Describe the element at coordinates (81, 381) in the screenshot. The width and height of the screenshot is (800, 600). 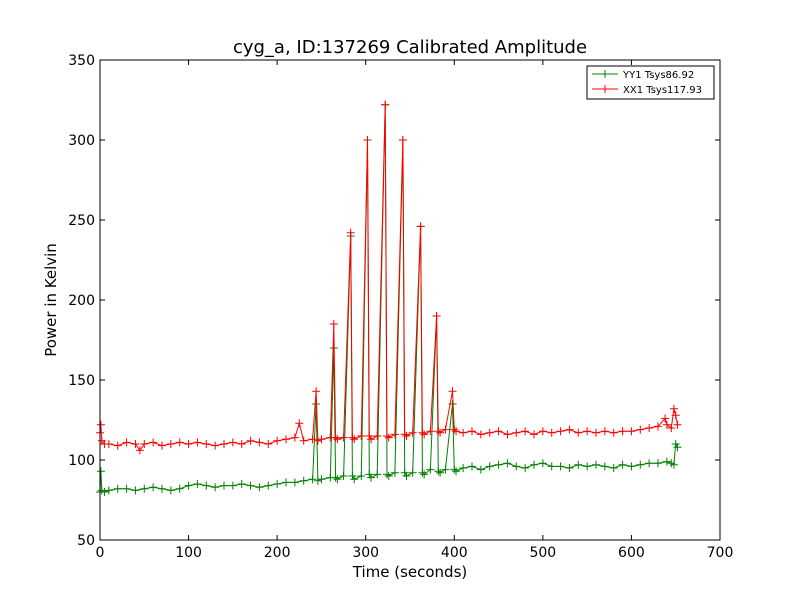
I see `y-tick-label: 150` at that location.